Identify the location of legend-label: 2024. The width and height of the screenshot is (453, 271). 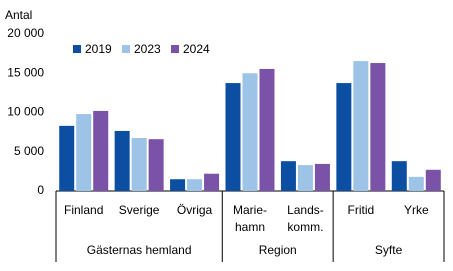
(196, 49).